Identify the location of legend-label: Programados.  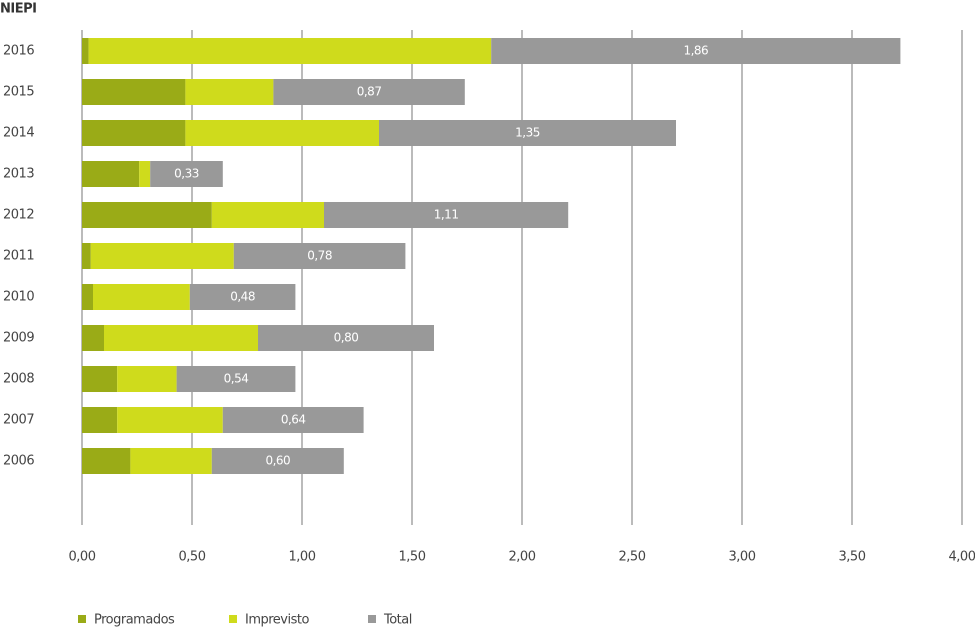
(134, 620).